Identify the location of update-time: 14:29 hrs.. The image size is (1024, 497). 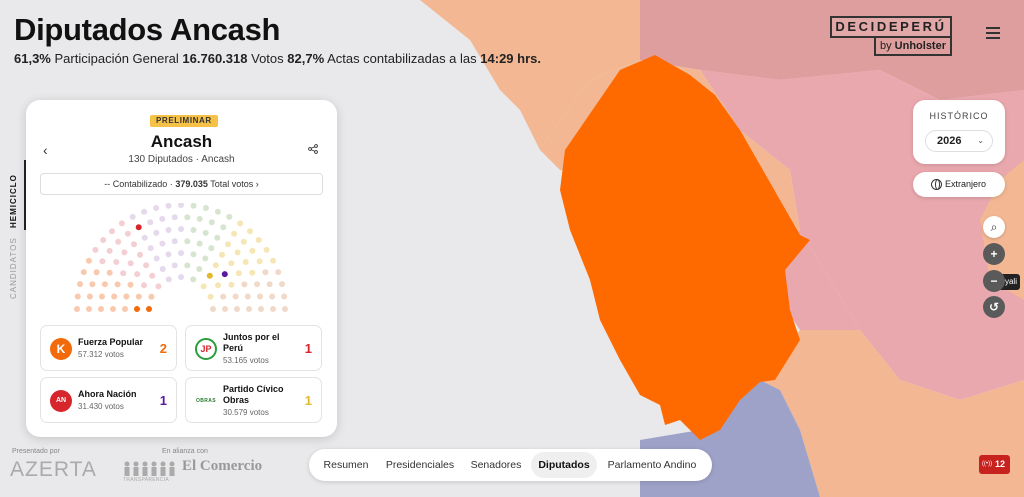
(510, 58).